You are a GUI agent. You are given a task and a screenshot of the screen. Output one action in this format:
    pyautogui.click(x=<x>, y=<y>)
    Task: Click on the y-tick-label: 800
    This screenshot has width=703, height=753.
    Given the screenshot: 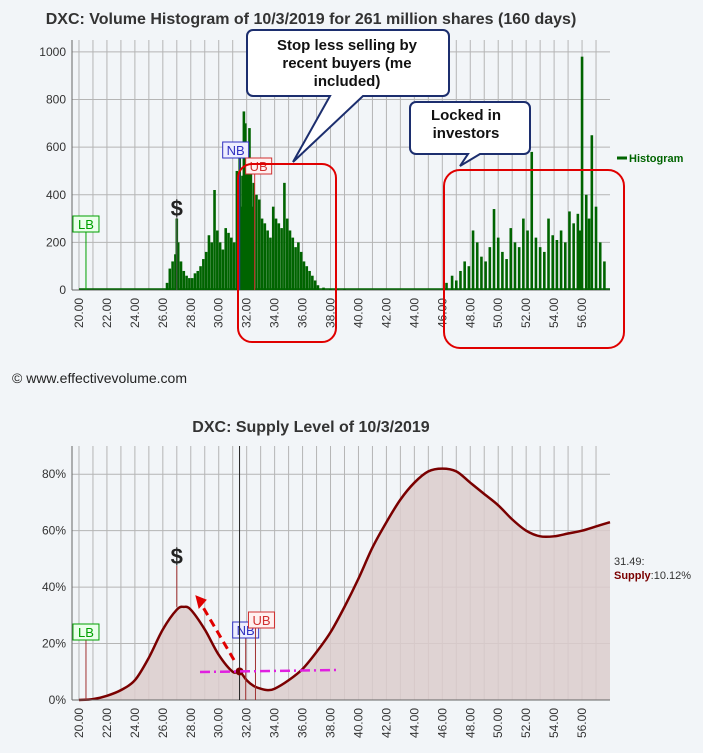 What is the action you would take?
    pyautogui.click(x=56, y=100)
    